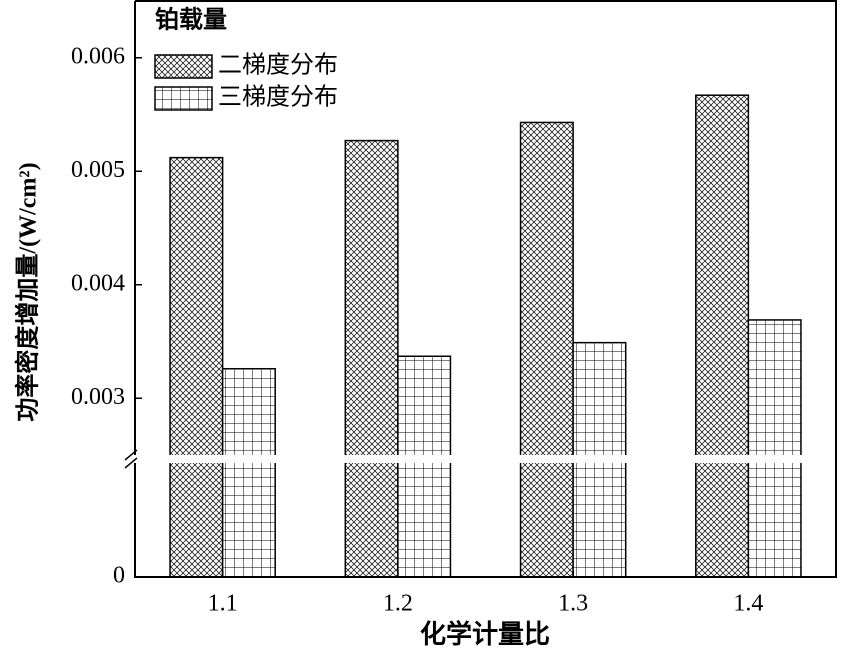 This screenshot has height=664, width=844. I want to click on axis-break-mark, so click(131, 459).